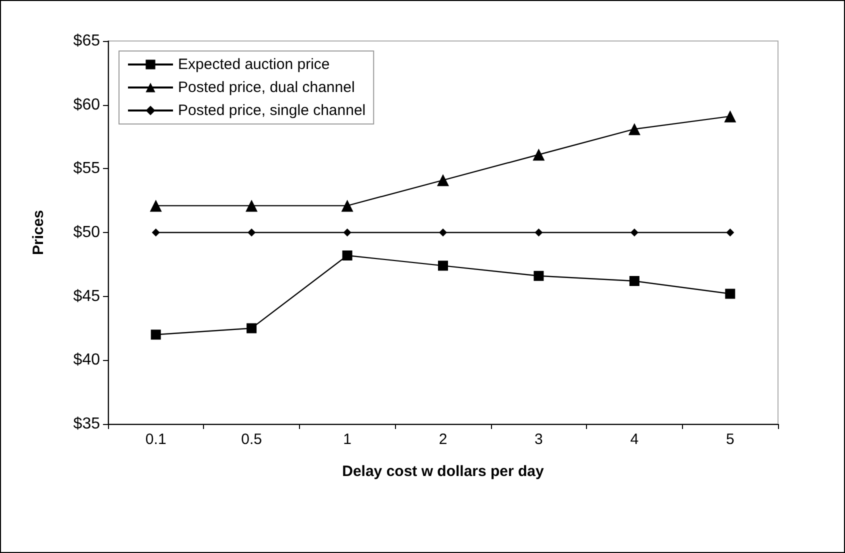 The image size is (845, 553). Describe the element at coordinates (155, 439) in the screenshot. I see `x-tick-label: 0.1` at that location.